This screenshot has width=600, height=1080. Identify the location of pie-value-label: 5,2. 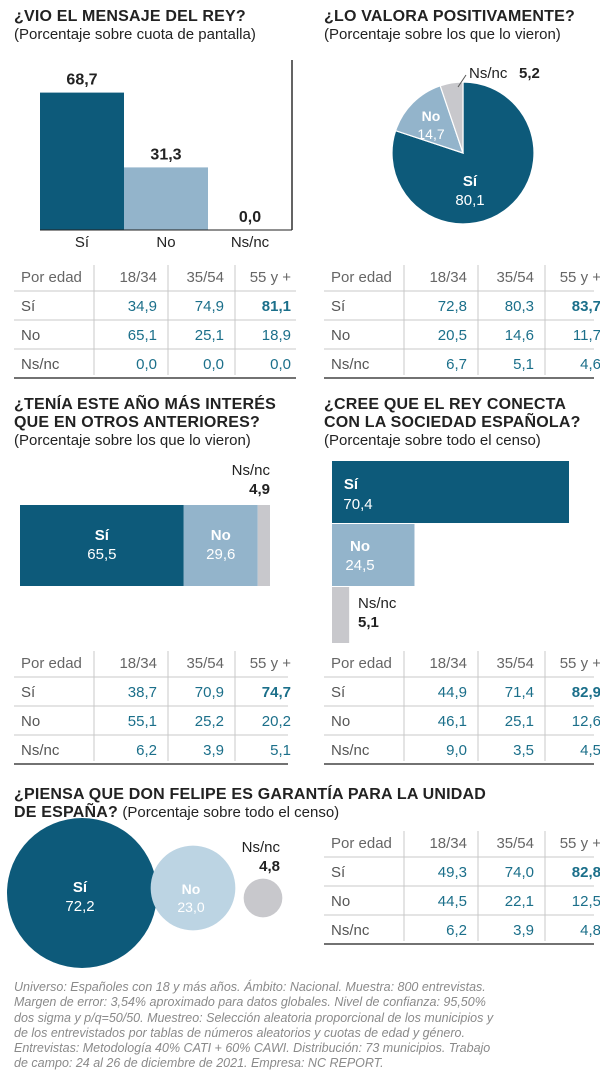
(529, 73).